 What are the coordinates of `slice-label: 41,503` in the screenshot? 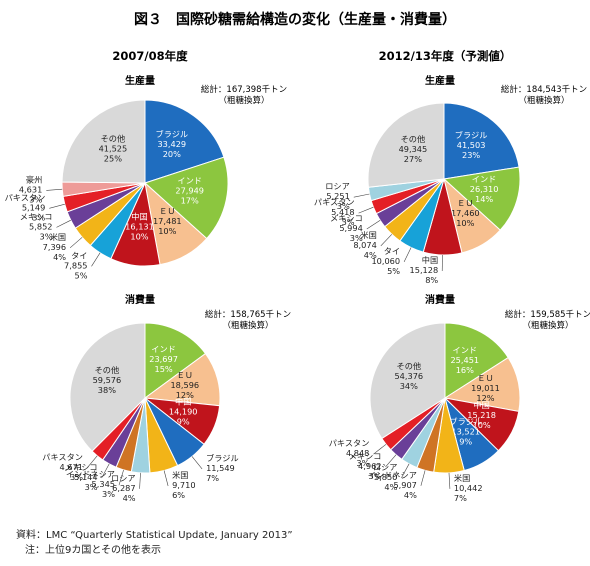 It's located at (471, 145).